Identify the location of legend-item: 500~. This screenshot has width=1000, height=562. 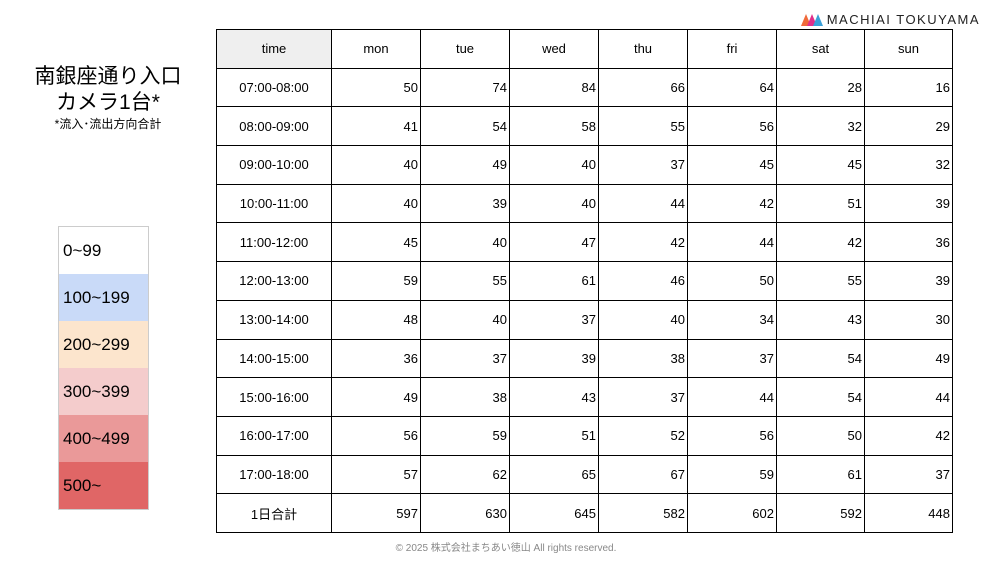
(103, 485).